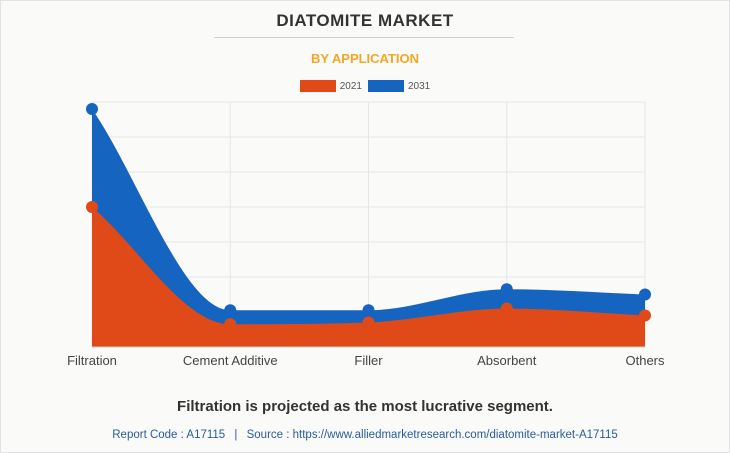 The width and height of the screenshot is (730, 453). Describe the element at coordinates (169, 435) in the screenshot. I see `report-code: Report Code : A17115` at that location.